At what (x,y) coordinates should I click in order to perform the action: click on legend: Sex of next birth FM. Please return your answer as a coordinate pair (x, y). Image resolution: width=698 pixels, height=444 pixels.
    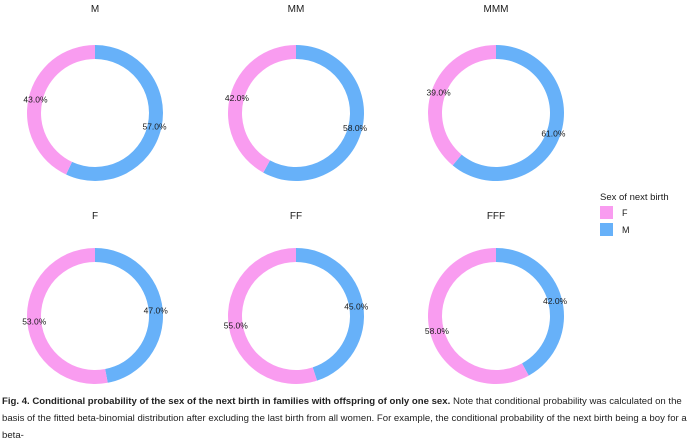
    Looking at the image, I should click on (634, 214).